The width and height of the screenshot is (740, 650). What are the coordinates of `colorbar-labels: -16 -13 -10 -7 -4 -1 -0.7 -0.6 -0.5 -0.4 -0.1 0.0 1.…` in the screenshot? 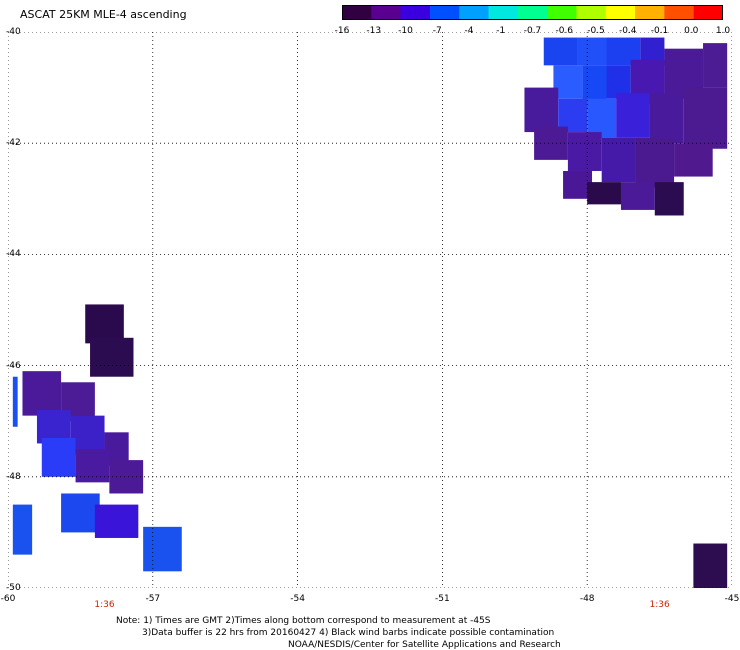 It's located at (532, 32).